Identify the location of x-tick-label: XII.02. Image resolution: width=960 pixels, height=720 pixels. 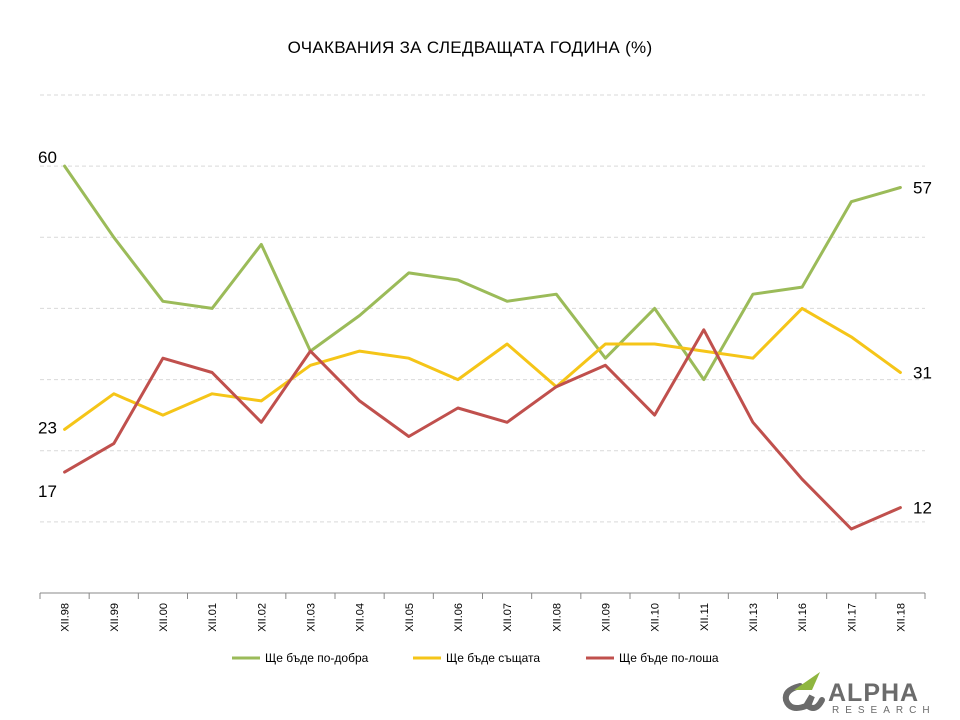
(262, 617).